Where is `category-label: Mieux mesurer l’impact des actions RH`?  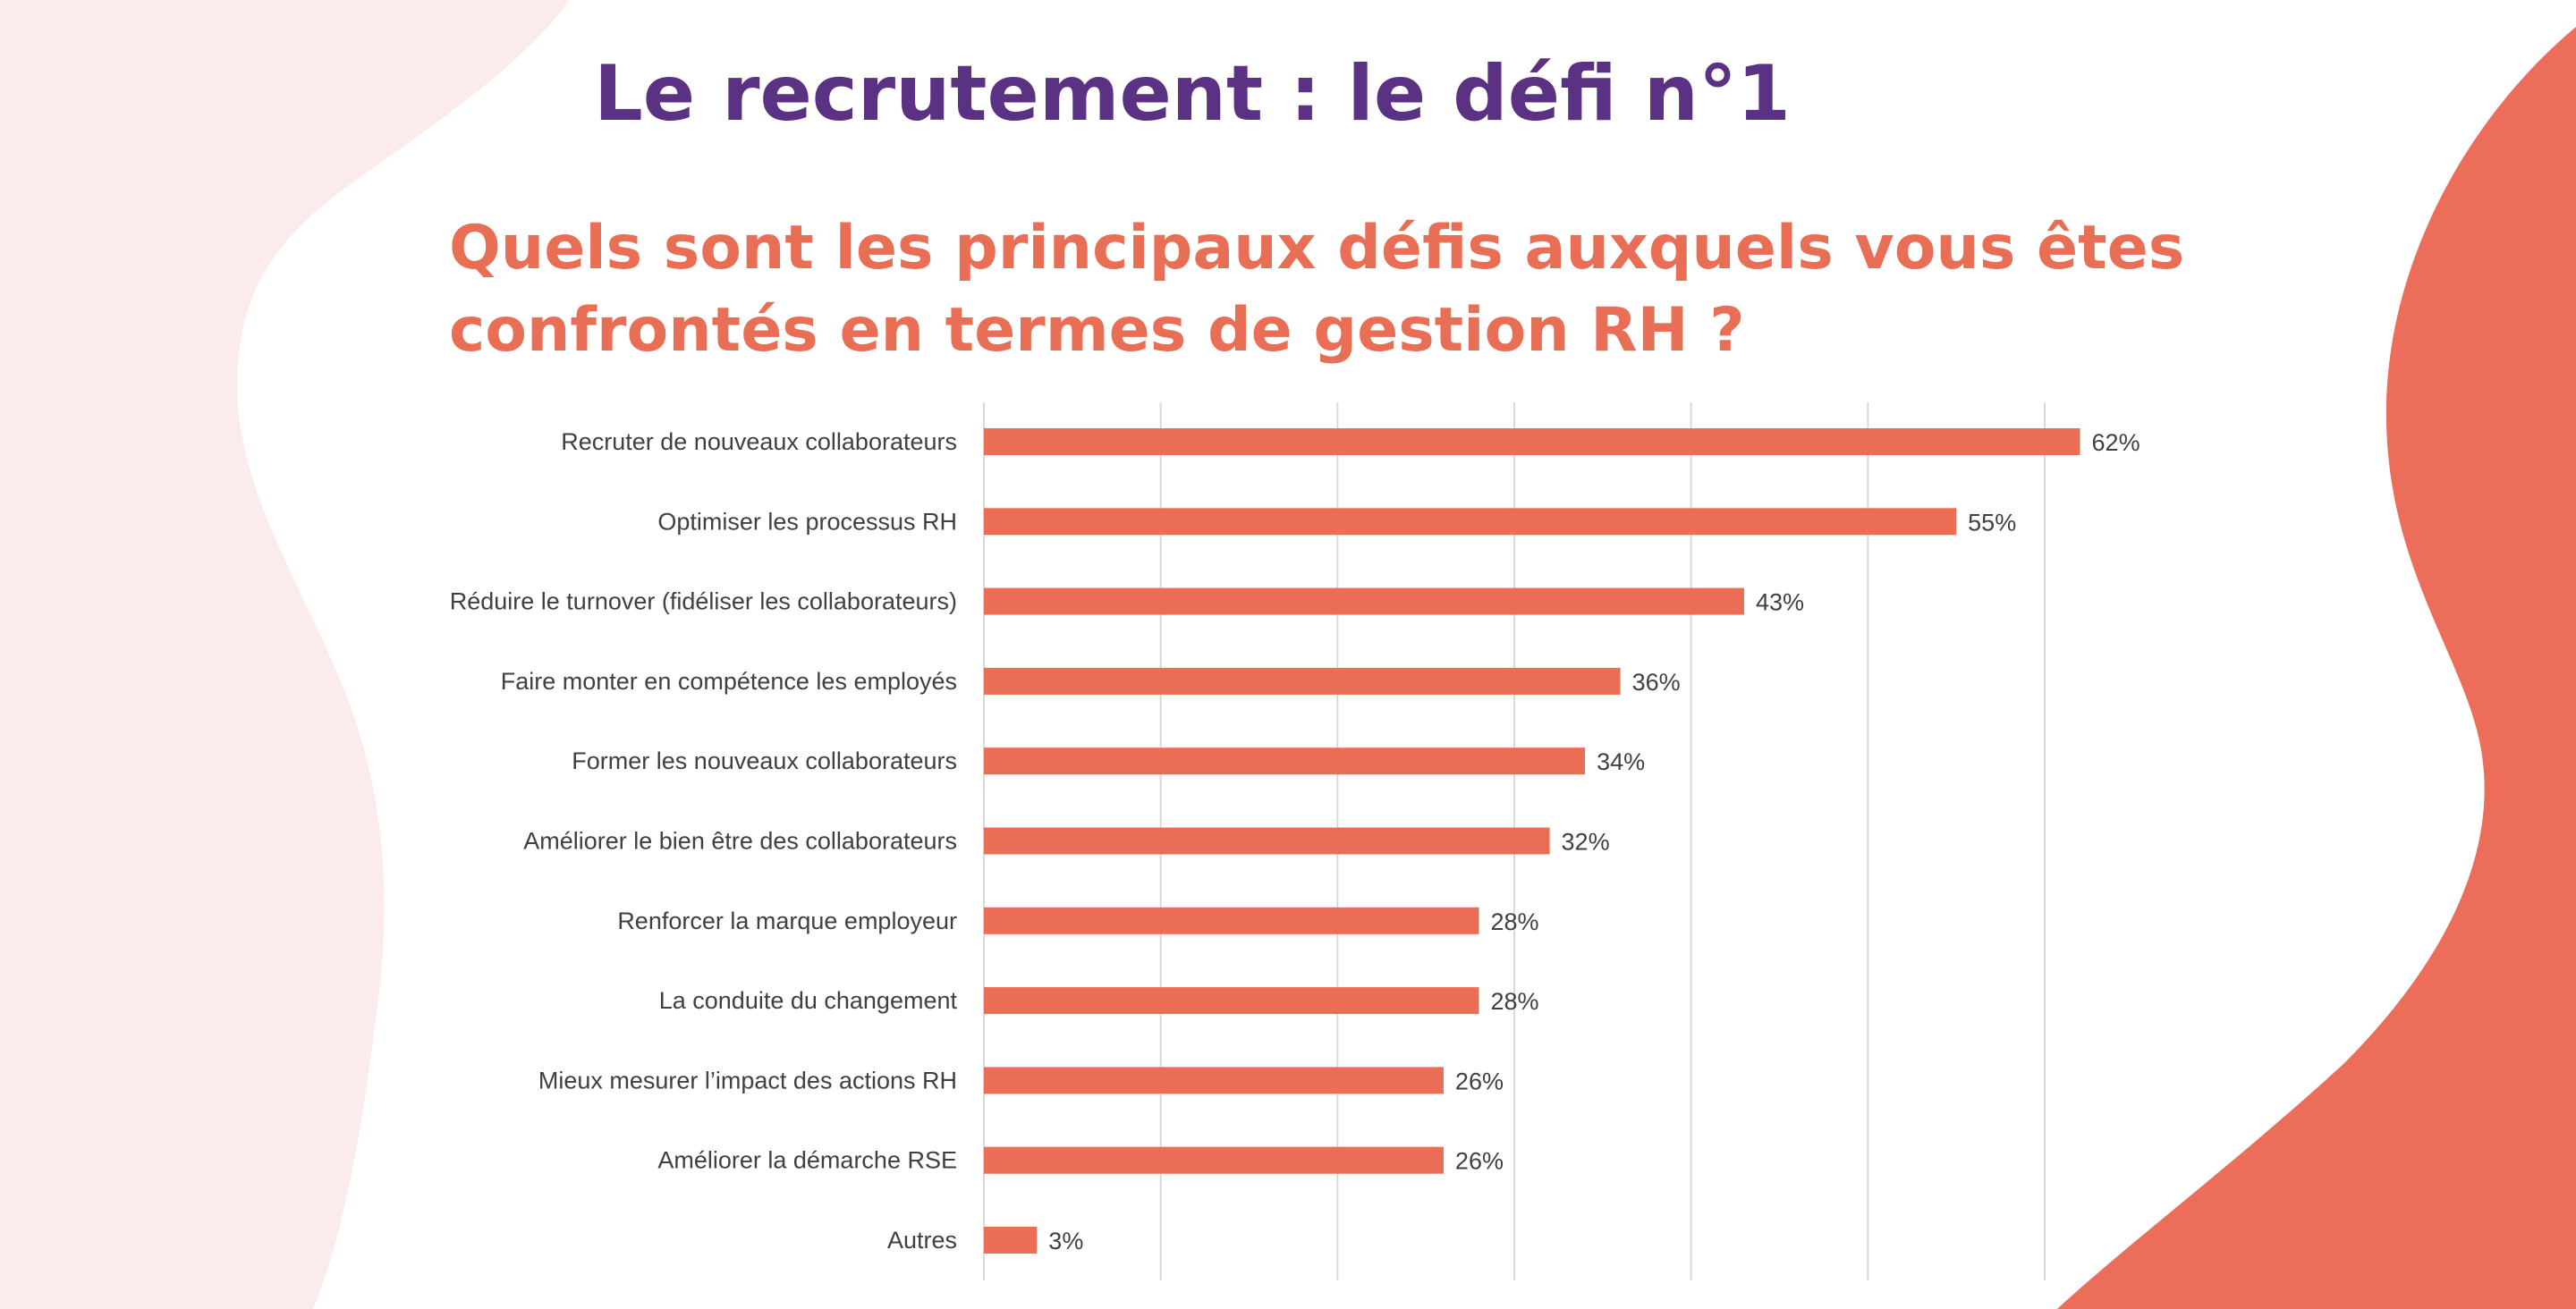 category-label: Mieux mesurer l’impact des actions RH is located at coordinates (747, 1080).